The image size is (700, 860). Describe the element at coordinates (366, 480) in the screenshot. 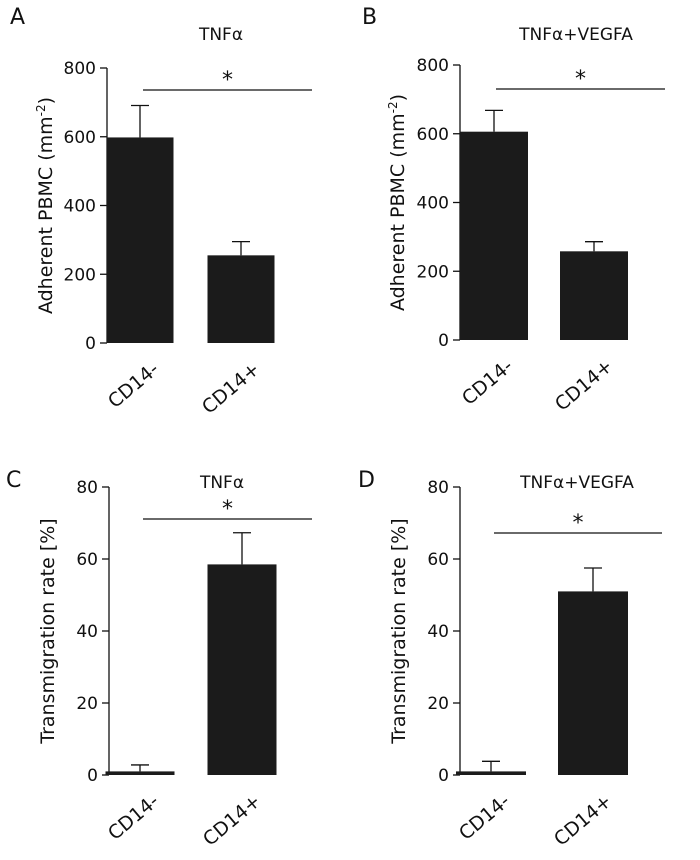

I see `panel-letter: D` at that location.